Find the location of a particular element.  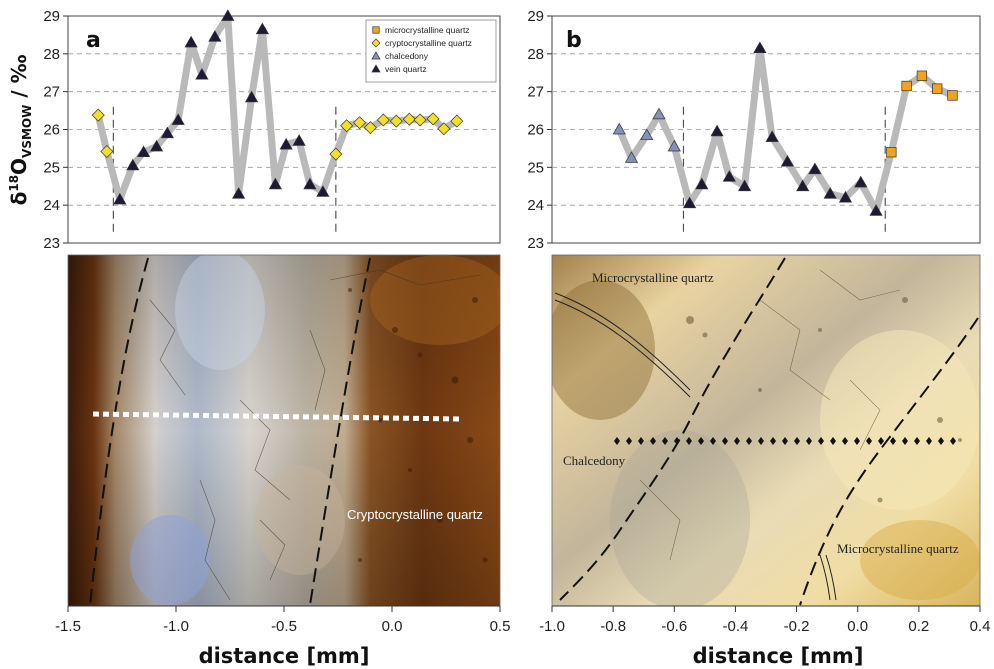

y-label-unit: / ‰ is located at coordinates (19, 79).